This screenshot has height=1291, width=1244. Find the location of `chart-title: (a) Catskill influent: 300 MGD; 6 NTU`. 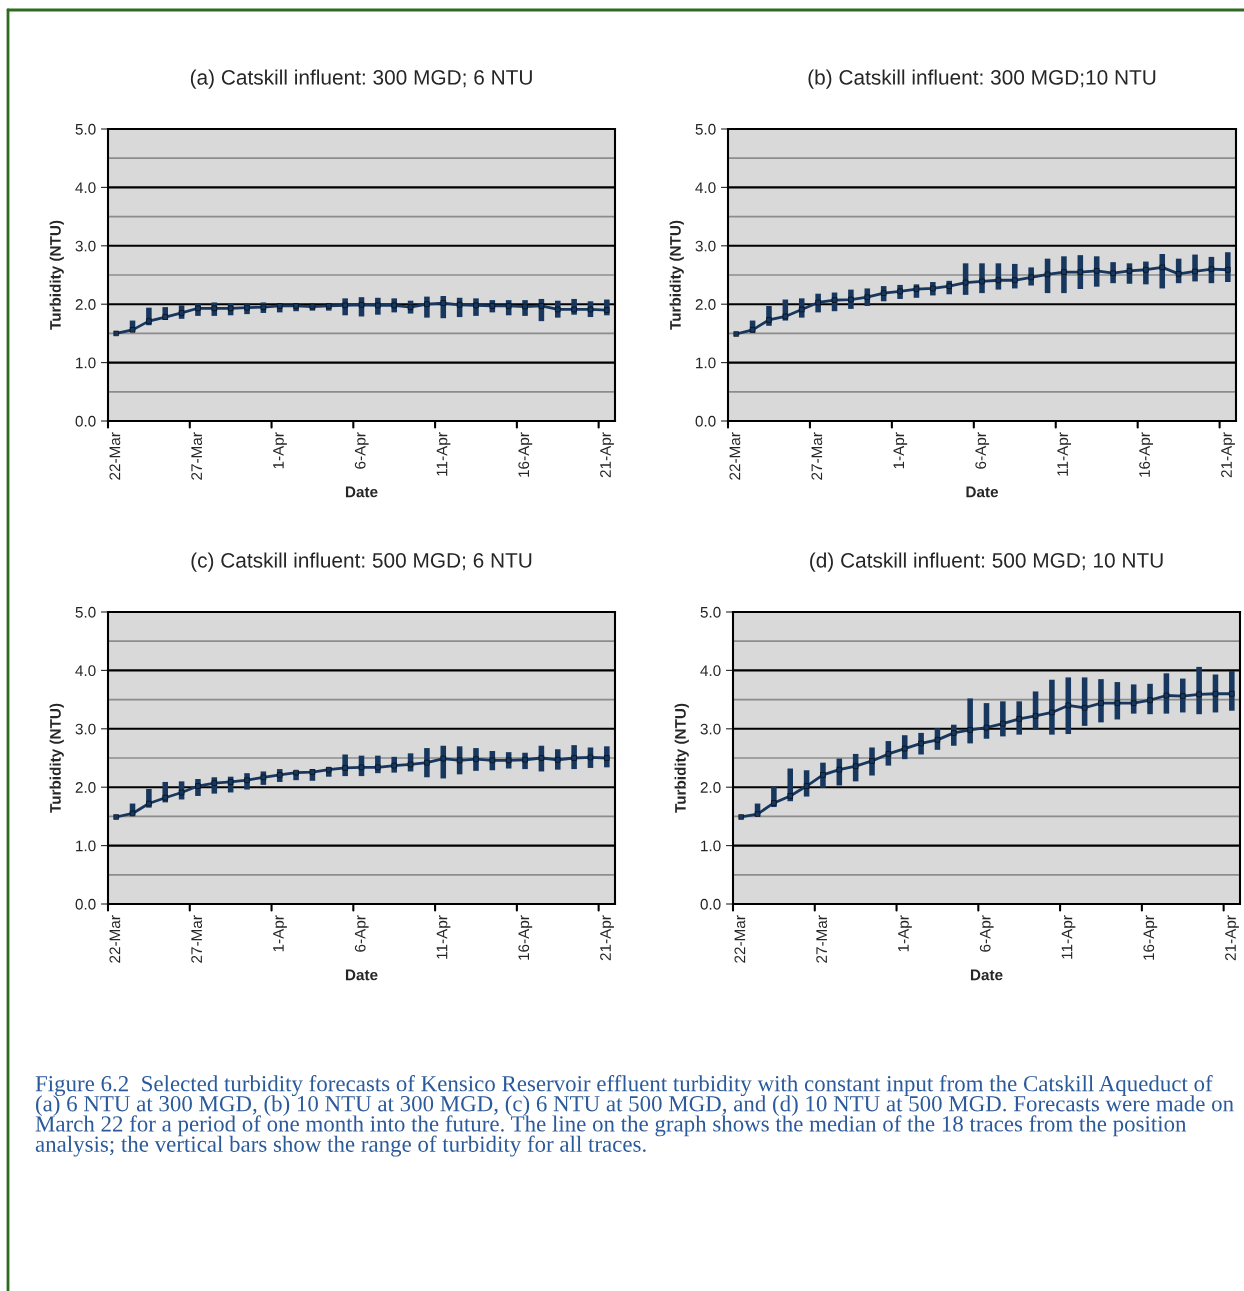

chart-title: (a) Catskill influent: 300 MGD; 6 NTU is located at coordinates (361, 79).